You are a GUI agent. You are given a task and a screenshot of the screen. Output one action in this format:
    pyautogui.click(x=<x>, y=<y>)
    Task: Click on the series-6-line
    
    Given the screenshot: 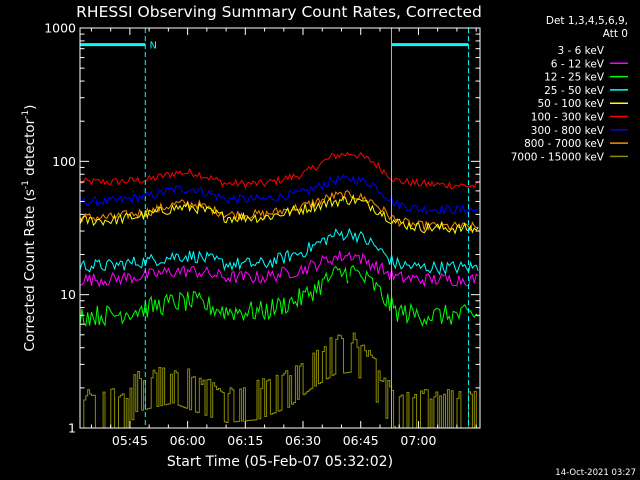 What is the action you would take?
    pyautogui.click(x=279, y=296)
    